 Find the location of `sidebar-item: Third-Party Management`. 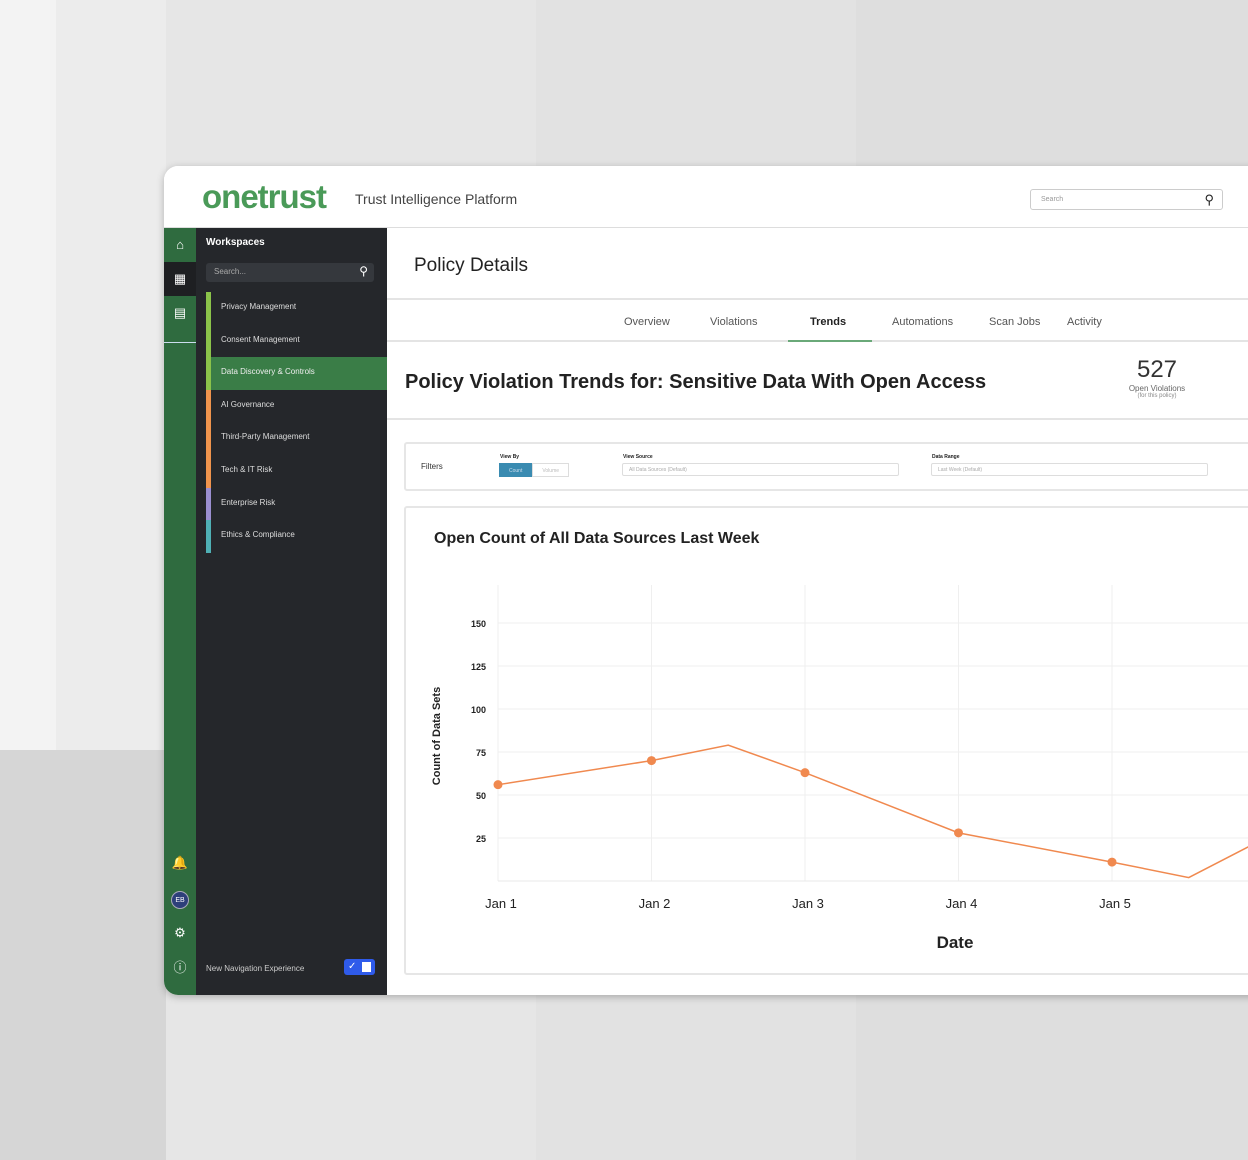

sidebar-item: Third-Party Management is located at coordinates (296, 439).